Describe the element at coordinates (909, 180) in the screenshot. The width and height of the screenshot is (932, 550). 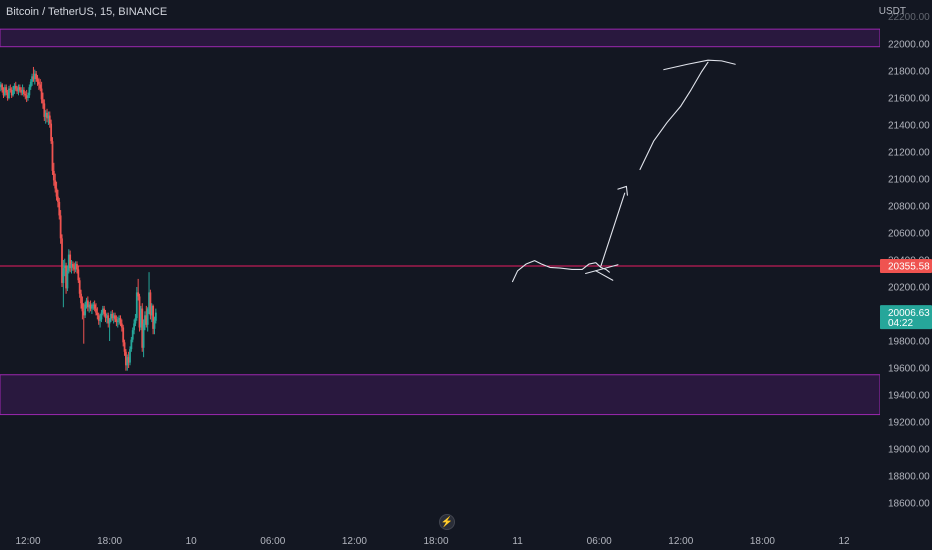
I see `y-tick-label: 21000.00` at that location.